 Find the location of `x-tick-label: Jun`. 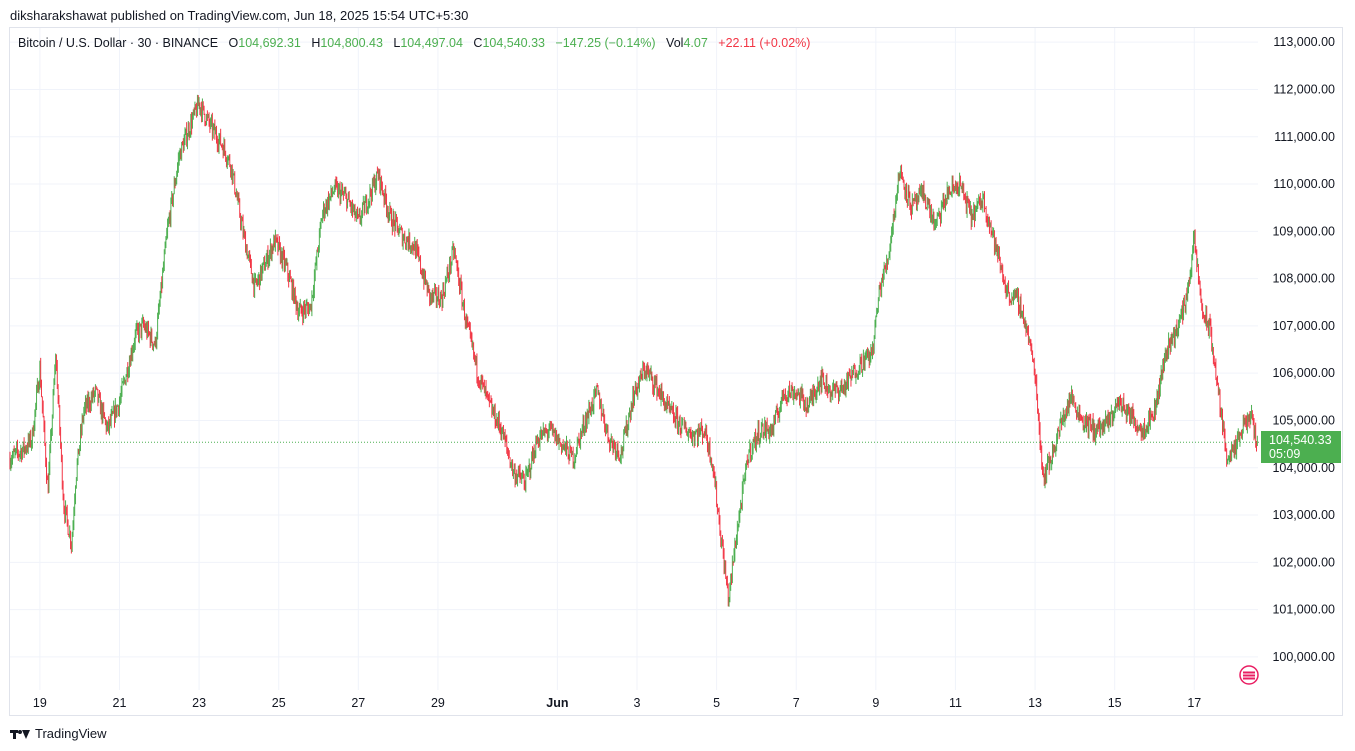

x-tick-label: Jun is located at coordinates (557, 703).